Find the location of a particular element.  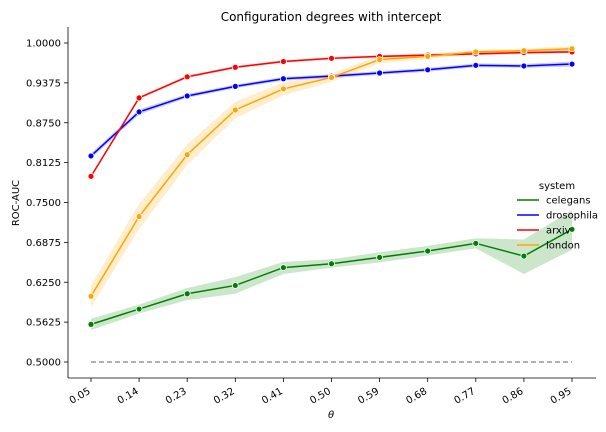

x-tick-label: 0.68 is located at coordinates (416, 396).